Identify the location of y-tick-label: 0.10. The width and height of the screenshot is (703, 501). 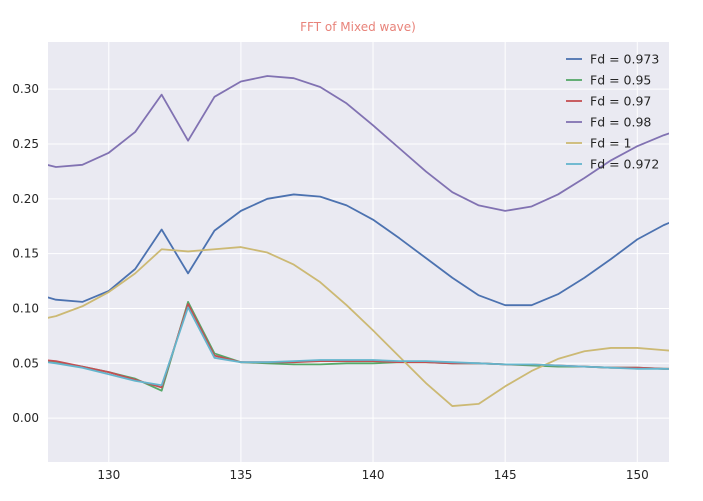
(25, 308).